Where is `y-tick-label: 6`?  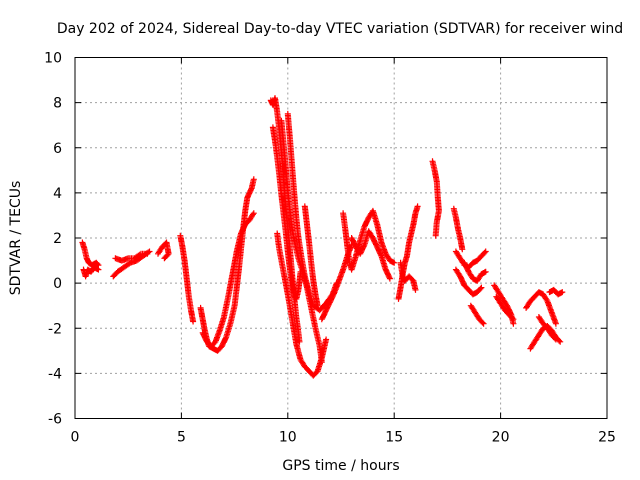
y-tick-label: 6 is located at coordinates (57, 149).